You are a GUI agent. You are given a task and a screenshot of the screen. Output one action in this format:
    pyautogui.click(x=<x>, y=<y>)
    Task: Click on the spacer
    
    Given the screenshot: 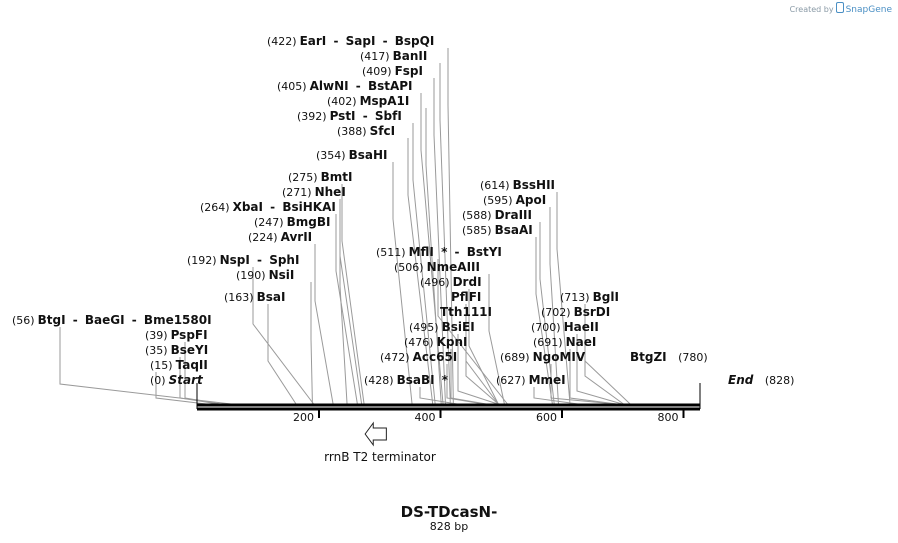 What is the action you would take?
    pyautogui.click(x=759, y=380)
    